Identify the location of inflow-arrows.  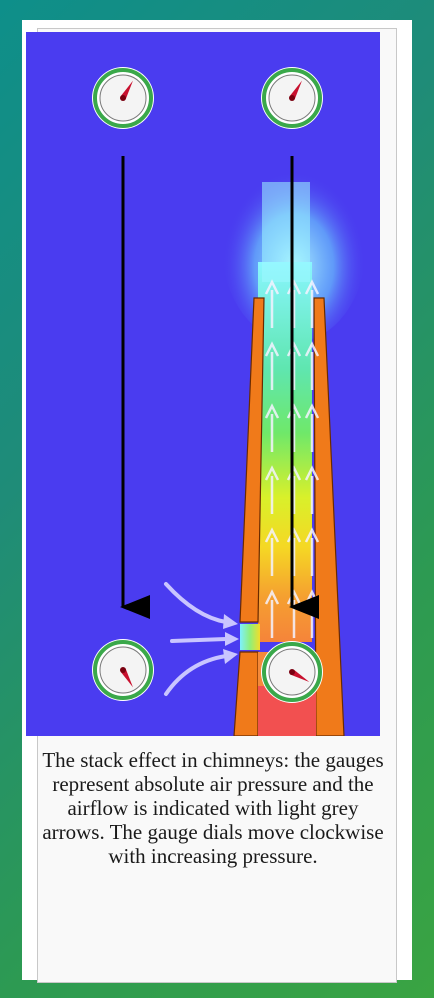
(196, 639).